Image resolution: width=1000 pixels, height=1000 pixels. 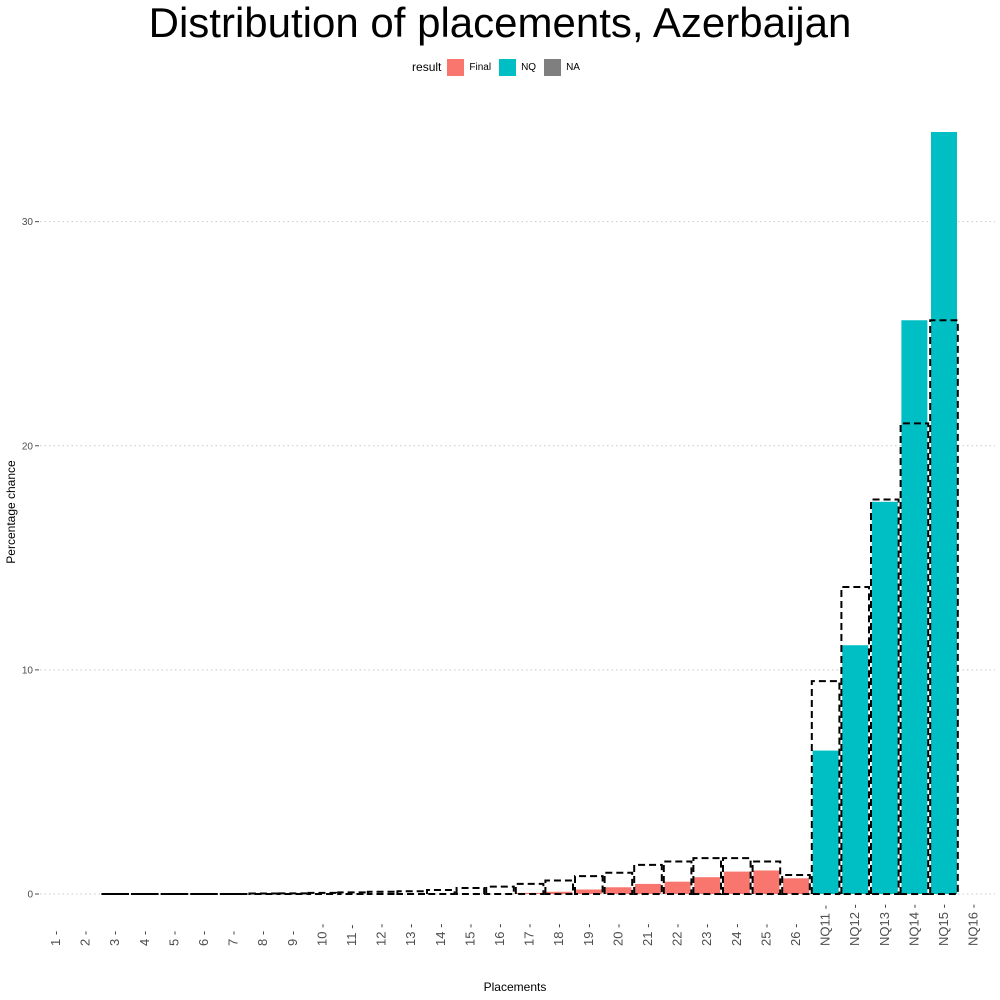 I want to click on x-tick-label: 12 -, so click(x=381, y=935).